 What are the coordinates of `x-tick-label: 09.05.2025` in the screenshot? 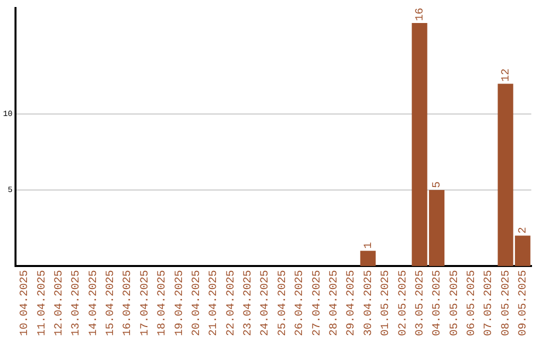 It's located at (524, 303).